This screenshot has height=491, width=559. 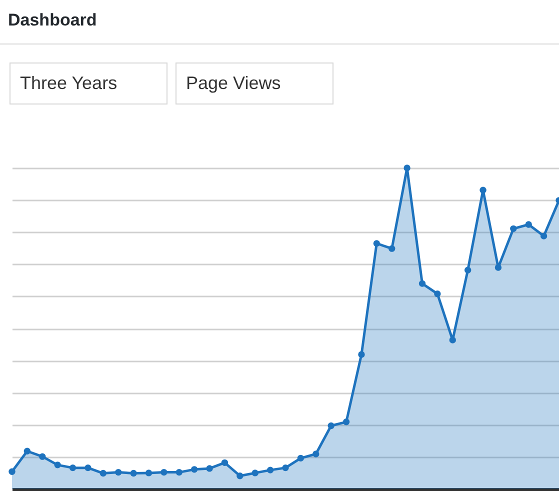 I want to click on text: Page Views, so click(x=233, y=83).